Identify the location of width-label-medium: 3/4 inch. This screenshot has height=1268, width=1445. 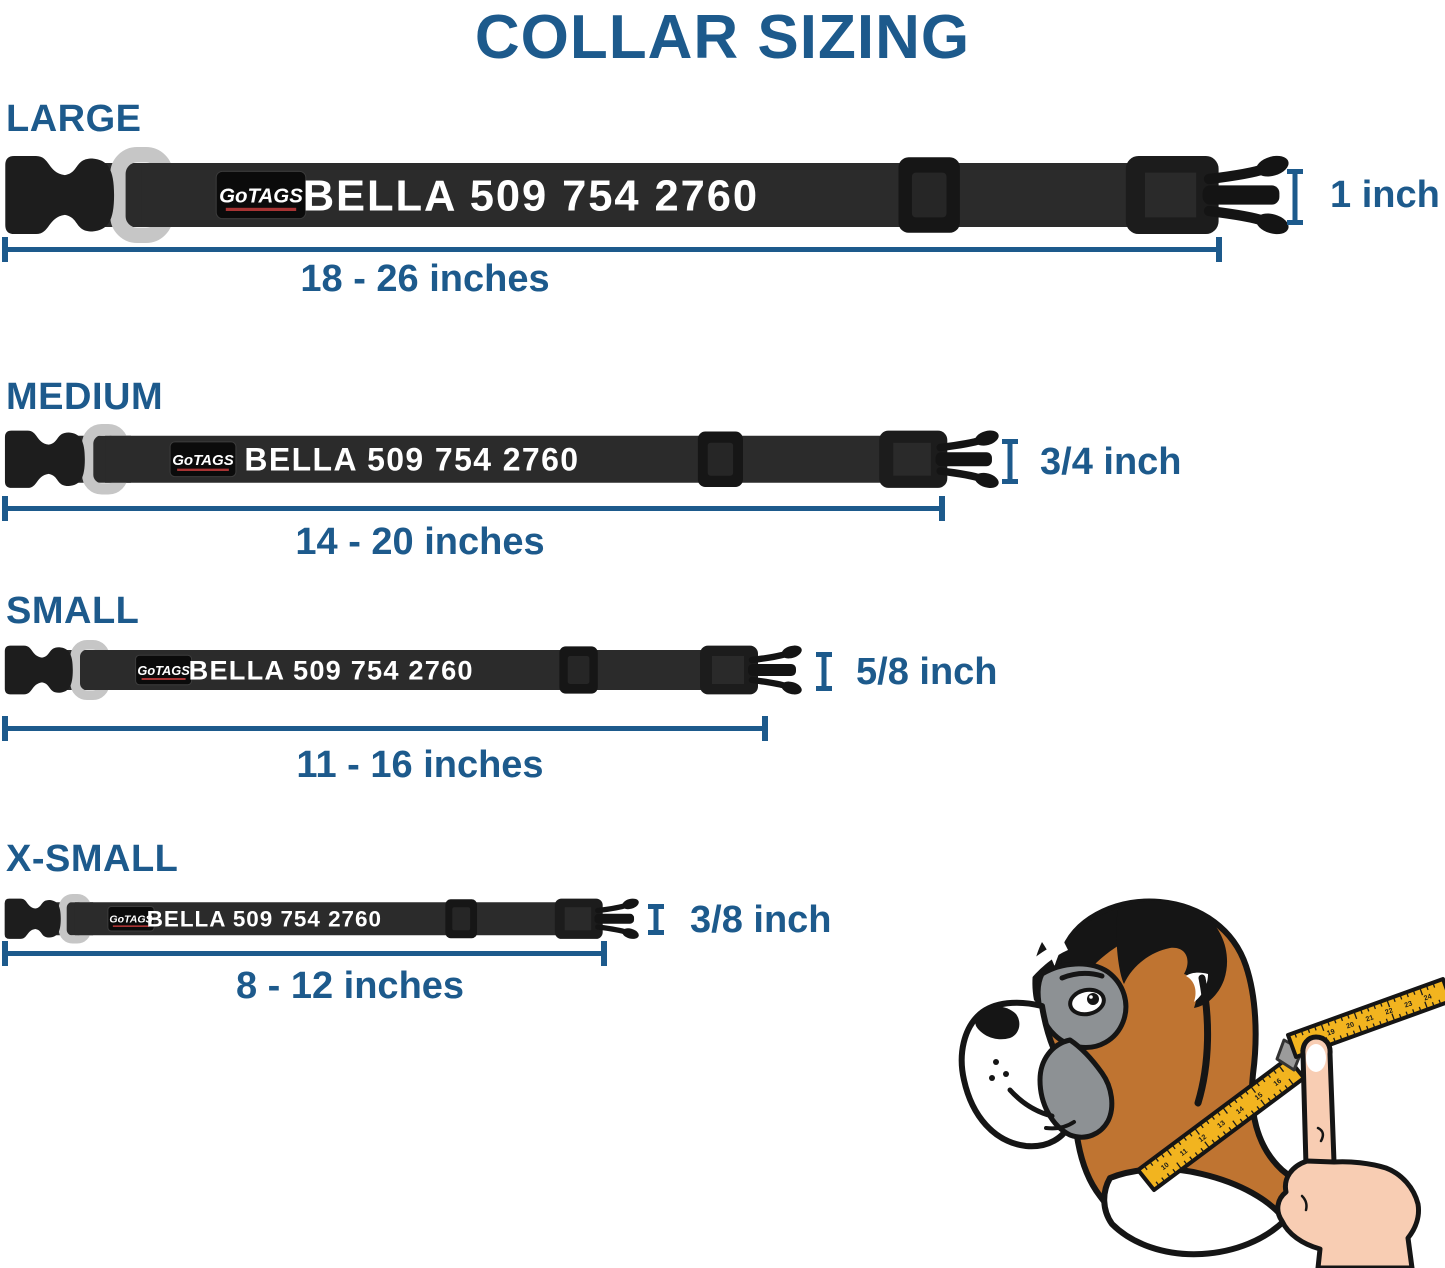
(1111, 462).